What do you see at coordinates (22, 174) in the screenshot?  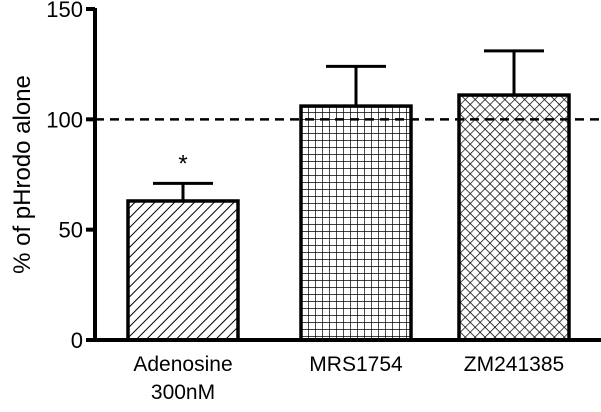 I see `y-axis-label: % of pHrodo alone` at bounding box center [22, 174].